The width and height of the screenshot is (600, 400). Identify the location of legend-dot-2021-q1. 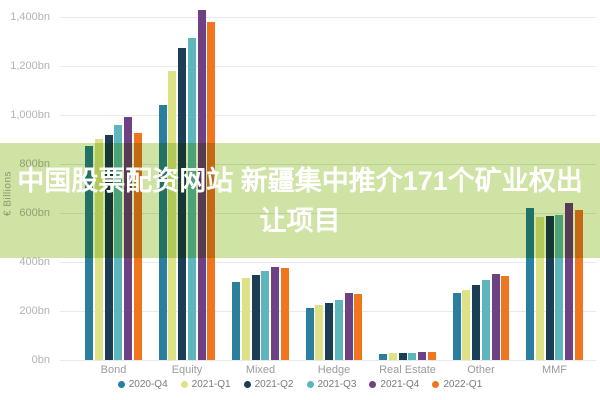
(184, 384).